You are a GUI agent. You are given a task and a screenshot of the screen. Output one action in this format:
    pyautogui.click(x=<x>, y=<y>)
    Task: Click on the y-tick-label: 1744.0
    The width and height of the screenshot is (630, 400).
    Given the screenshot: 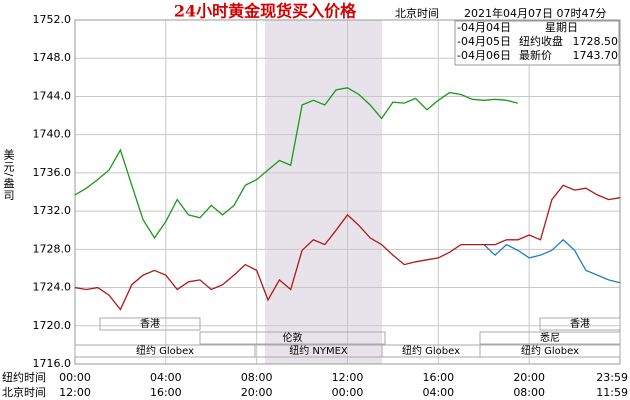 What is the action you would take?
    pyautogui.click(x=52, y=95)
    